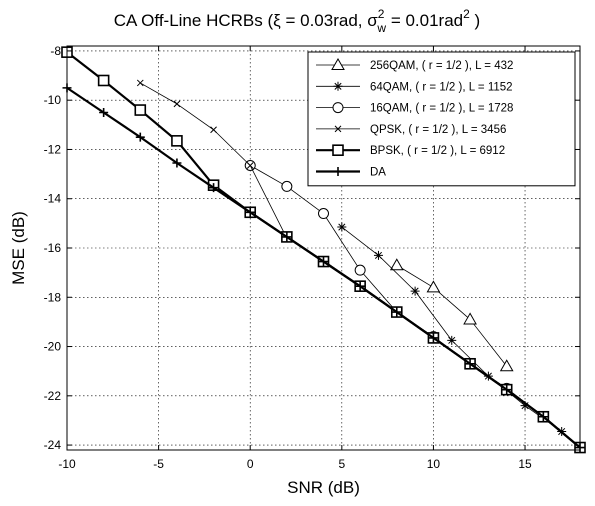 The width and height of the screenshot is (595, 506). I want to click on title-xi-value: = 0.03rad,, so click(324, 20).